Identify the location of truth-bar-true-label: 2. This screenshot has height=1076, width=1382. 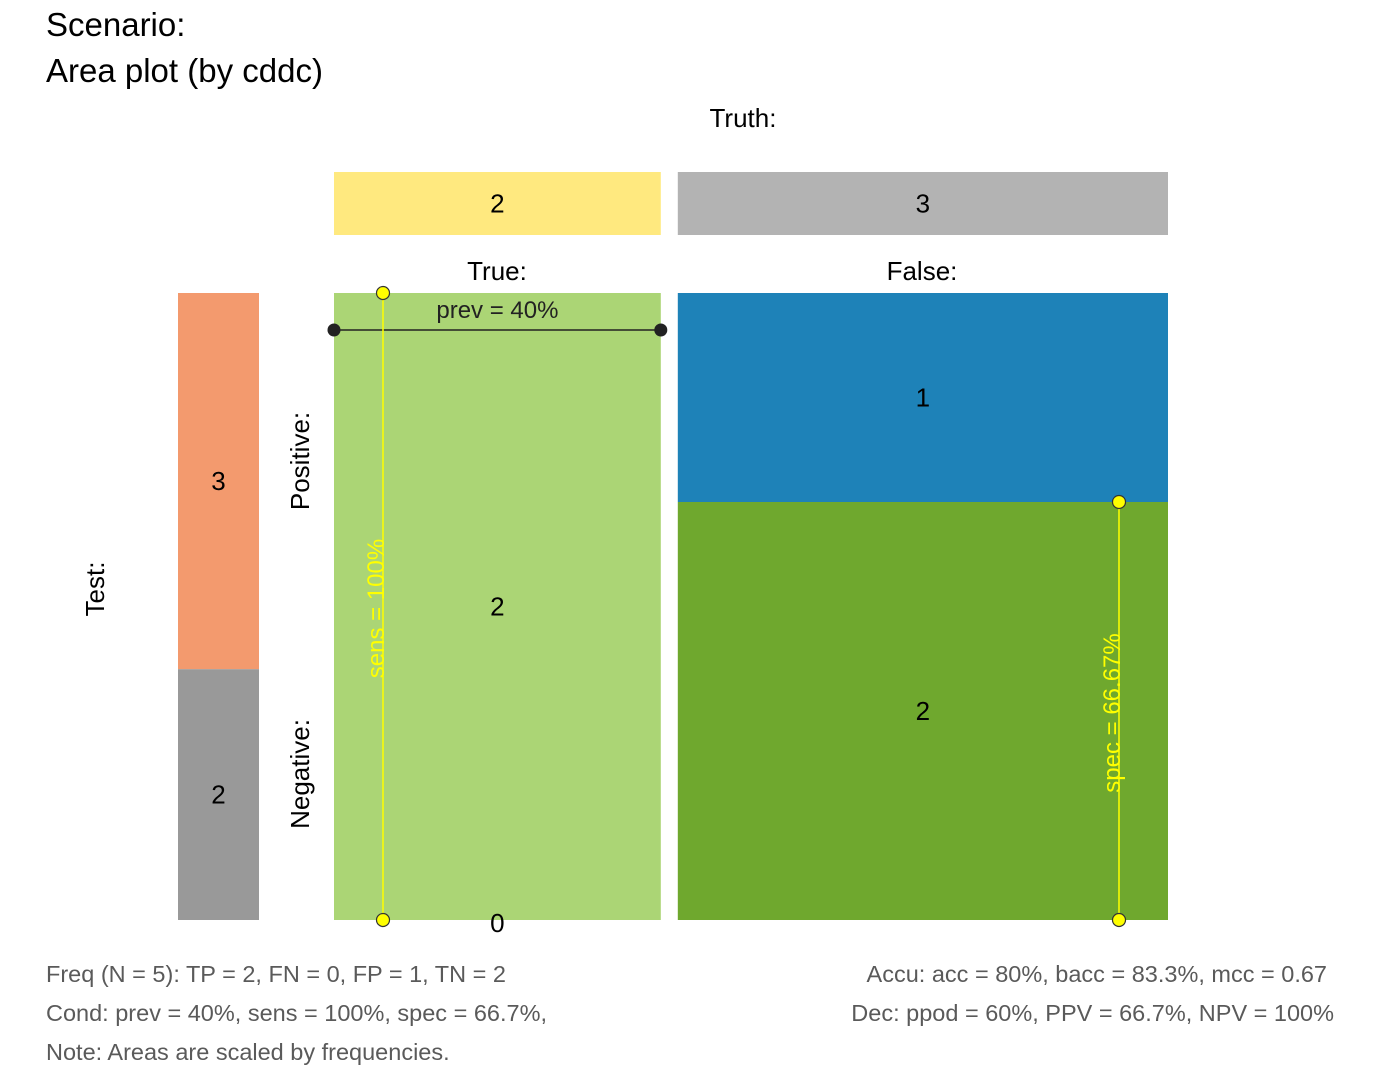
(497, 204).